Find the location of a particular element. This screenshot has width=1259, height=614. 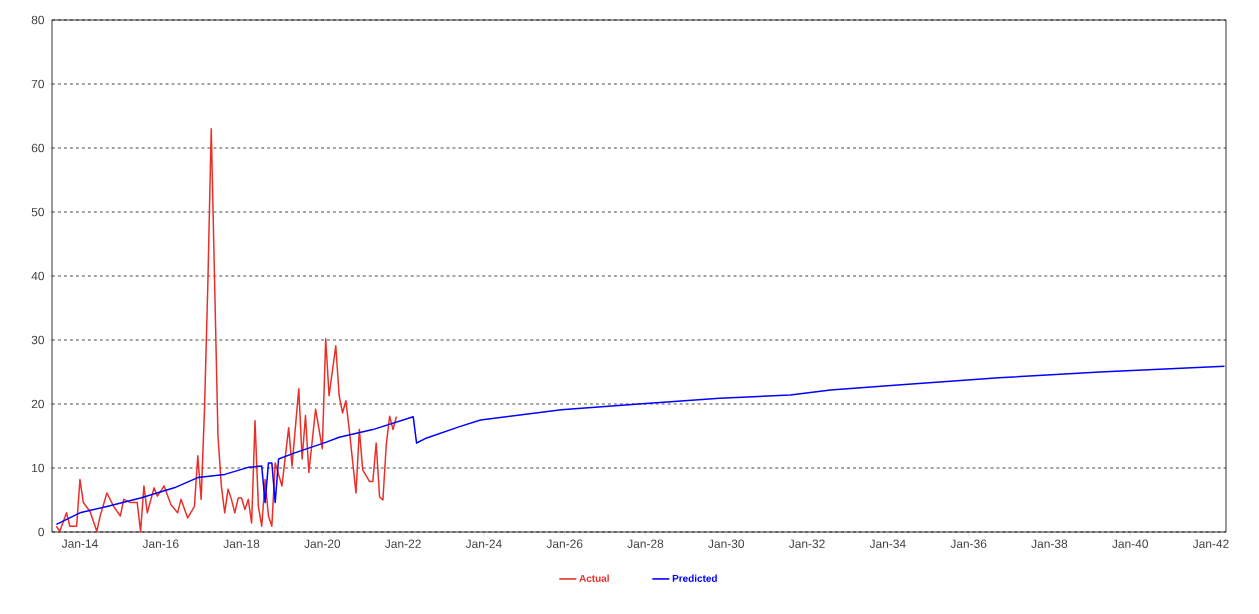

x-tick-label: Jan-16 is located at coordinates (160, 543).